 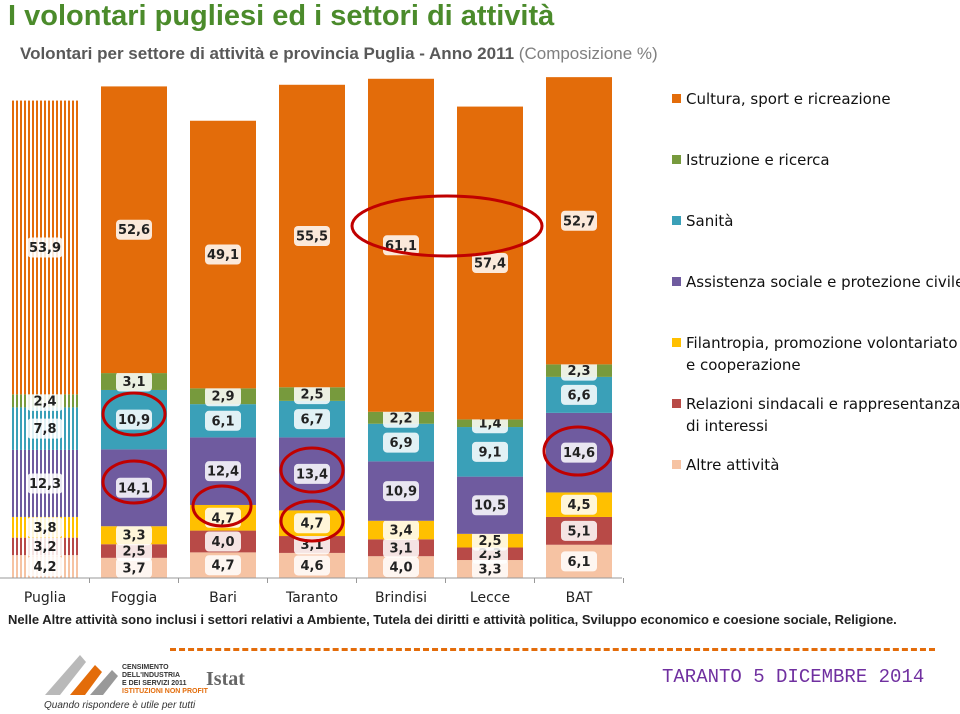 I want to click on divider, so click(x=552, y=649).